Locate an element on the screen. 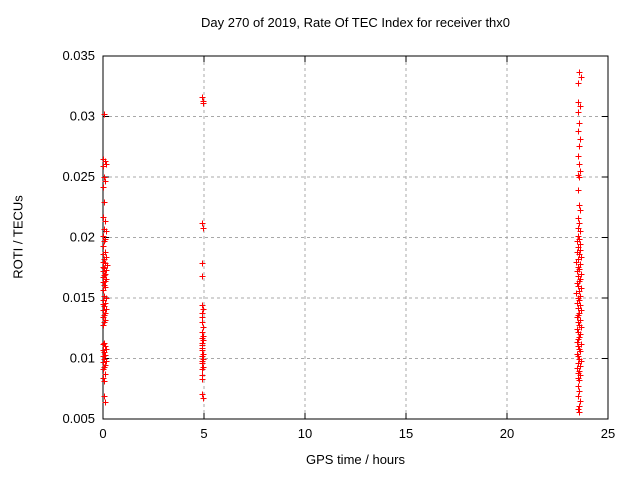  y-tick-label: 0.03 is located at coordinates (82, 116).